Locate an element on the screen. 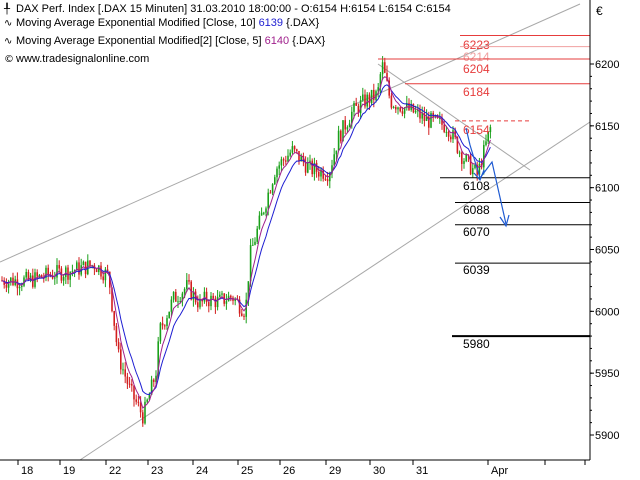 Image resolution: width=640 pixels, height=480 pixels. resistance-label: 6154 is located at coordinates (476, 130).